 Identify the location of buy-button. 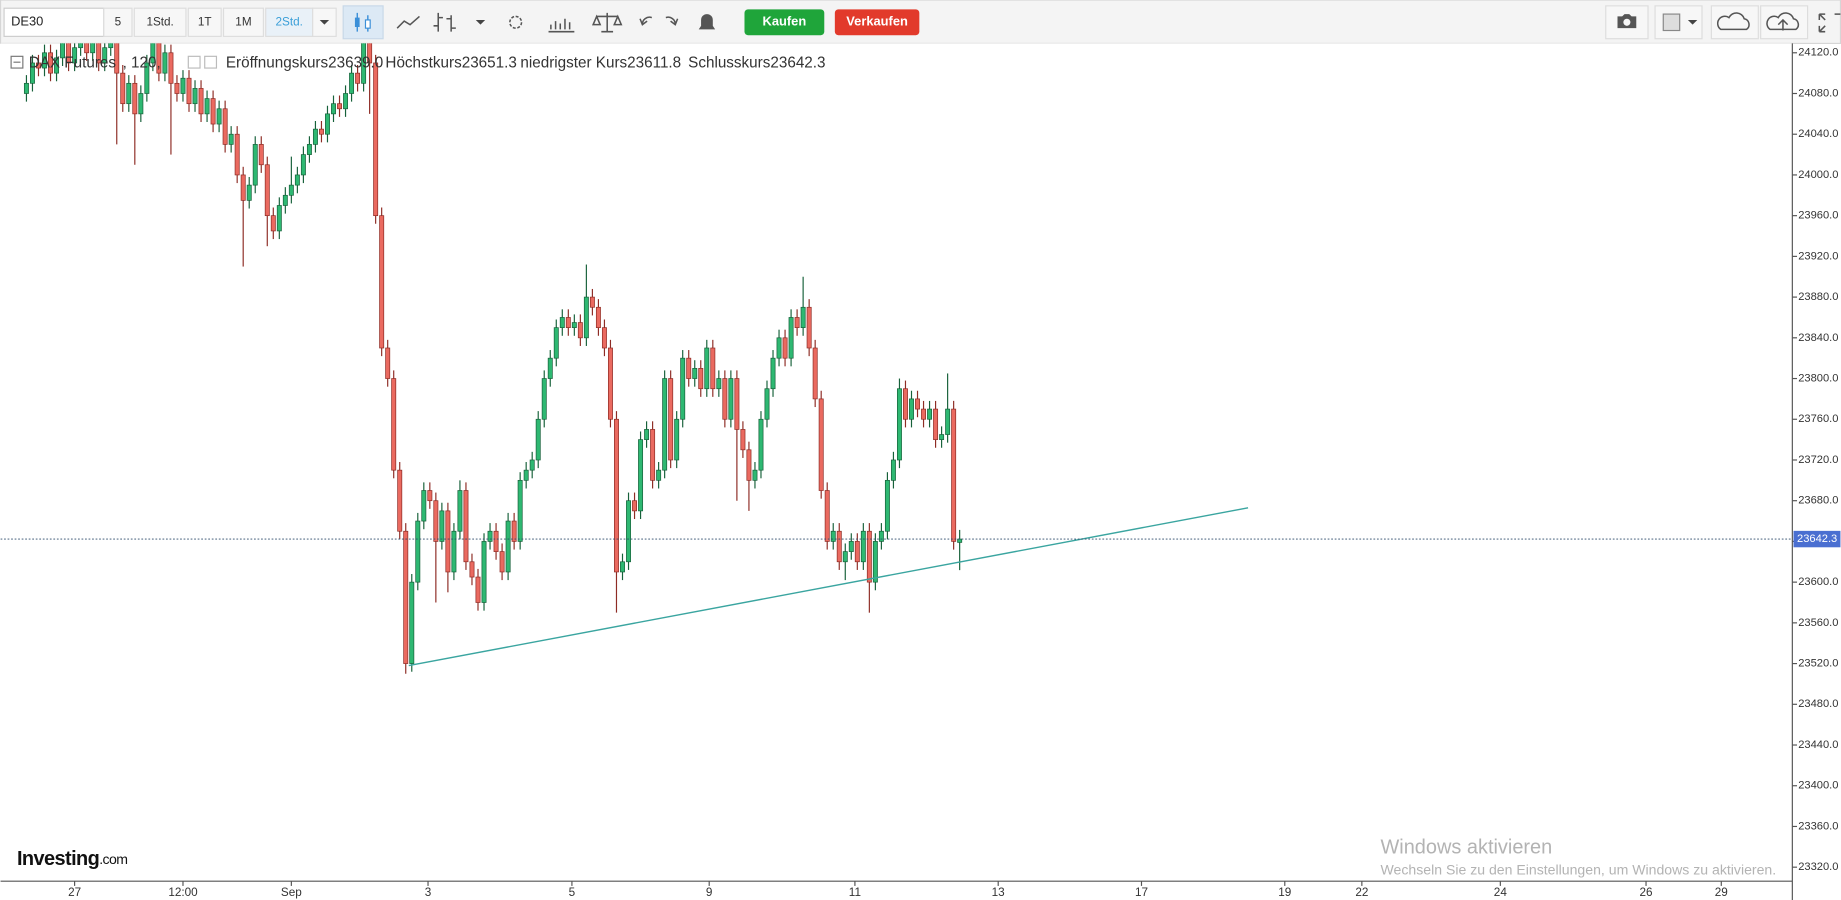
(784, 22).